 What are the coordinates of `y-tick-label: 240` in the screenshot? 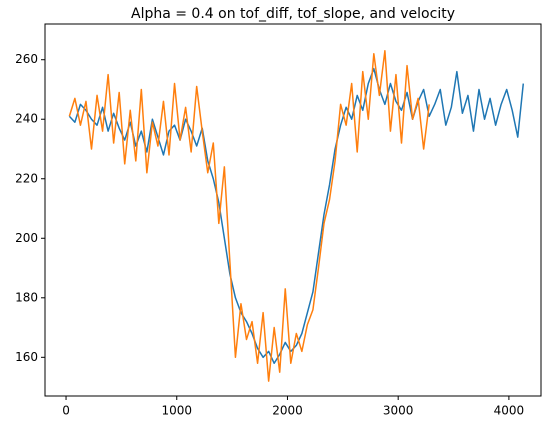 It's located at (26, 119).